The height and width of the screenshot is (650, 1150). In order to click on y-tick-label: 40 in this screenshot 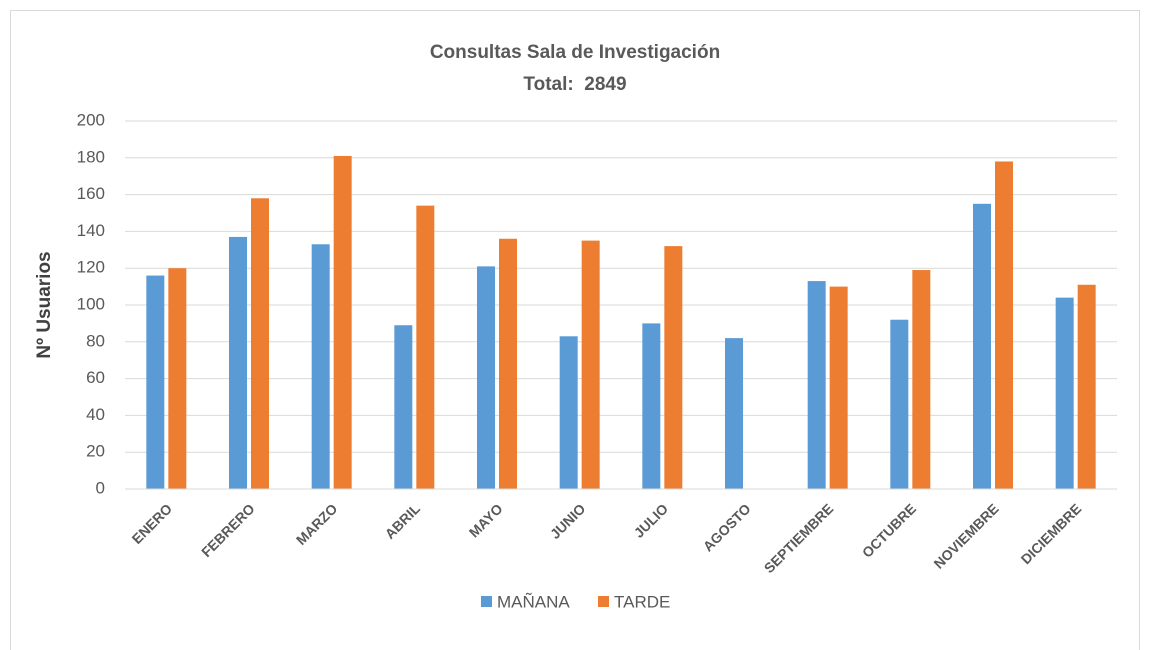, I will do `click(95, 414)`.